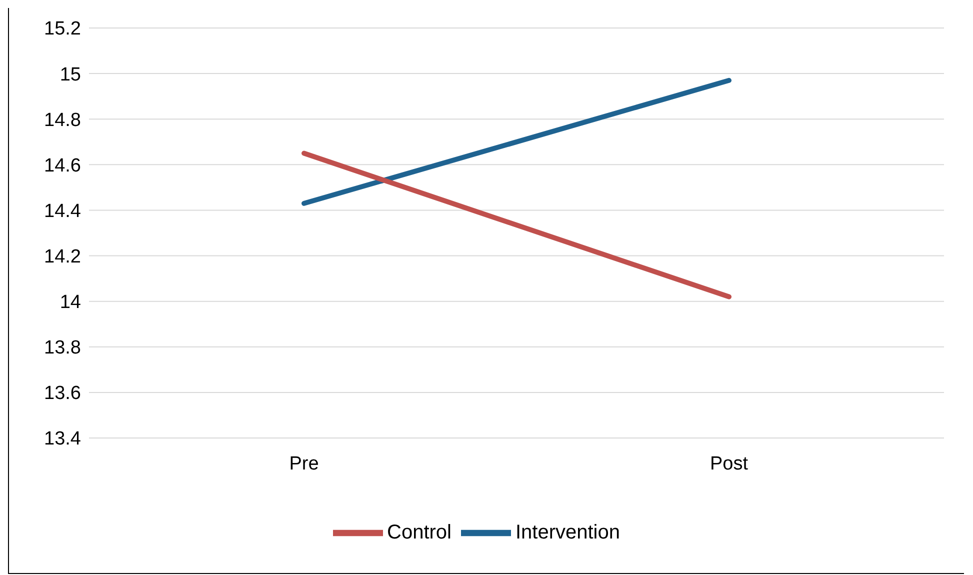 The height and width of the screenshot is (575, 973). Describe the element at coordinates (63, 211) in the screenshot. I see `y-tick-label: 14.4` at that location.